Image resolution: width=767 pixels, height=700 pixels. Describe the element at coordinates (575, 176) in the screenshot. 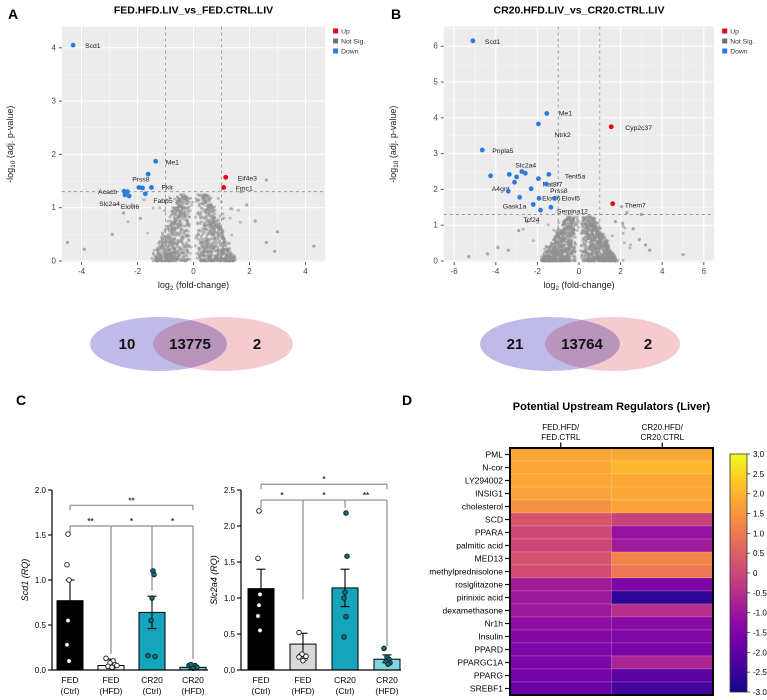

I see `gene-label: Tent5a` at that location.